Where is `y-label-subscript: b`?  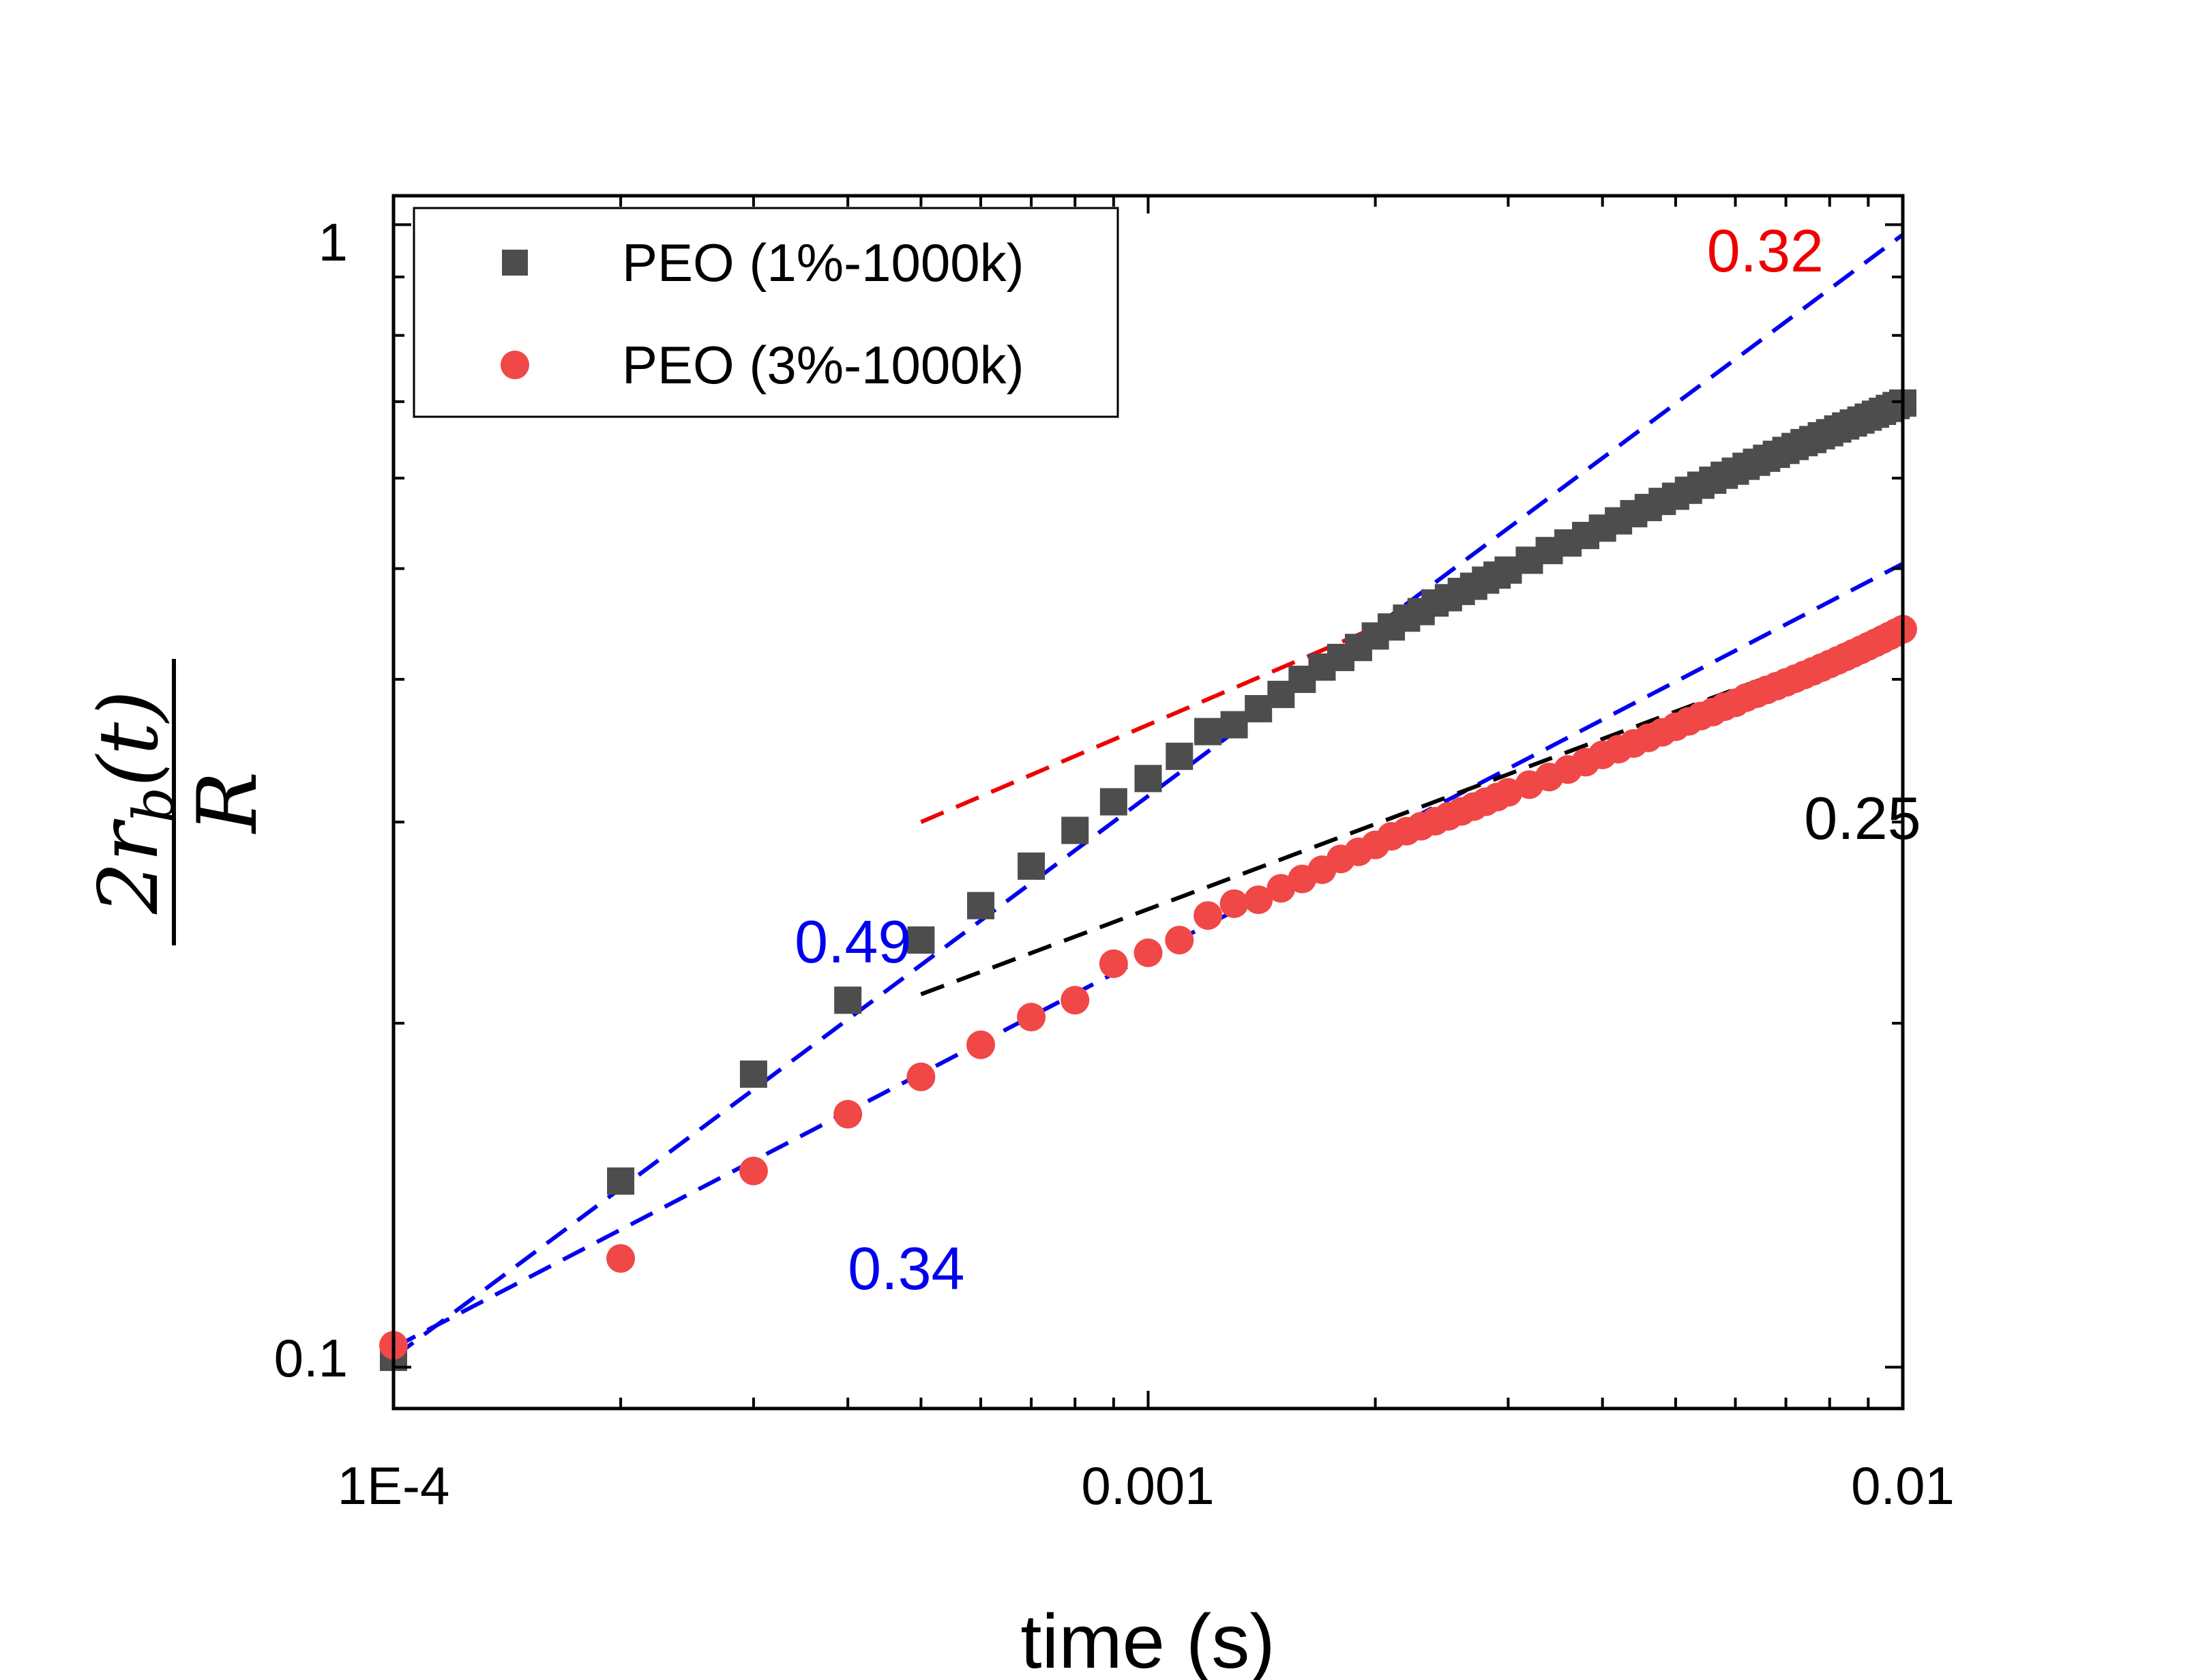
y-label-subscript: b is located at coordinates (154, 805).